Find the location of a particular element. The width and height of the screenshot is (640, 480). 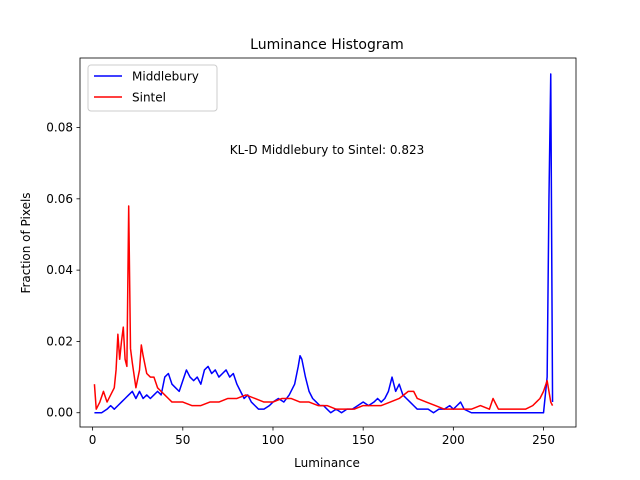

chart-title: Luminance Histogram is located at coordinates (327, 45).